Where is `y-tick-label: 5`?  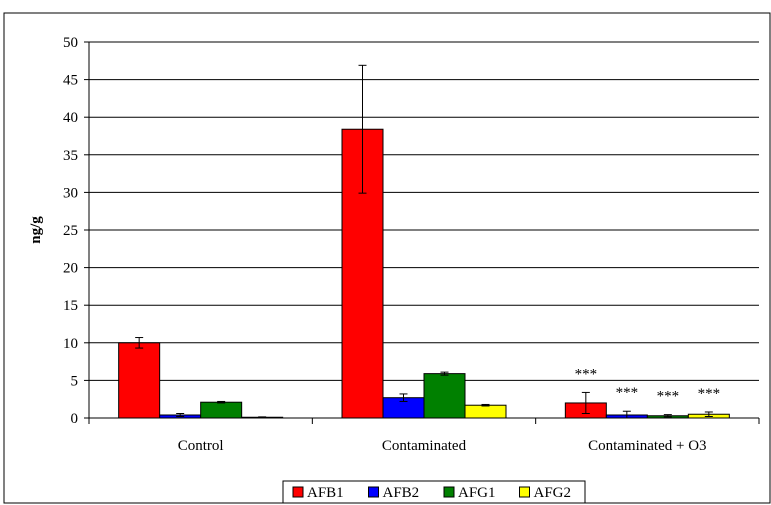 y-tick-label: 5 is located at coordinates (75, 381).